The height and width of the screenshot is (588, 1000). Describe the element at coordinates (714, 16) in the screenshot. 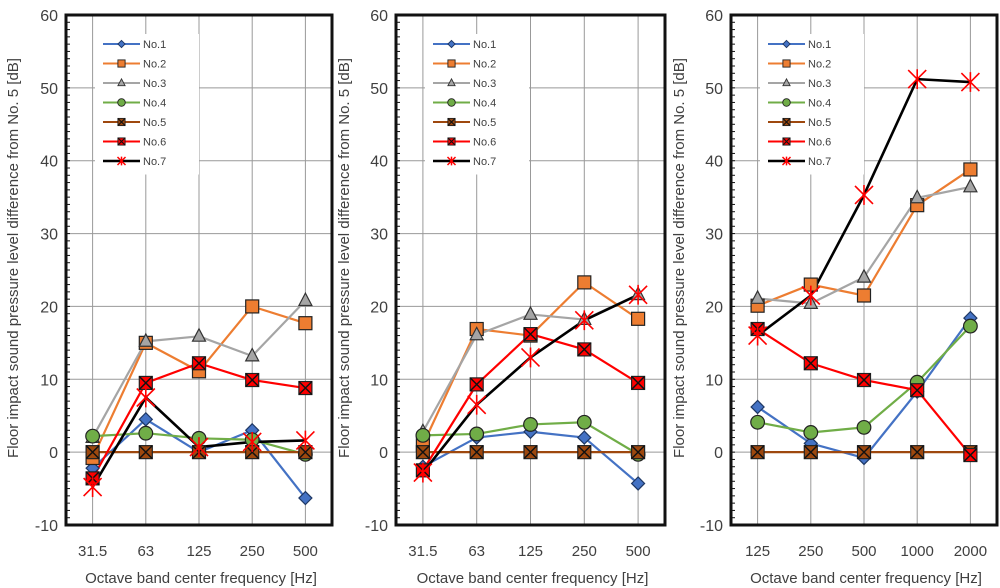

I see `y-tick-label: 60` at that location.